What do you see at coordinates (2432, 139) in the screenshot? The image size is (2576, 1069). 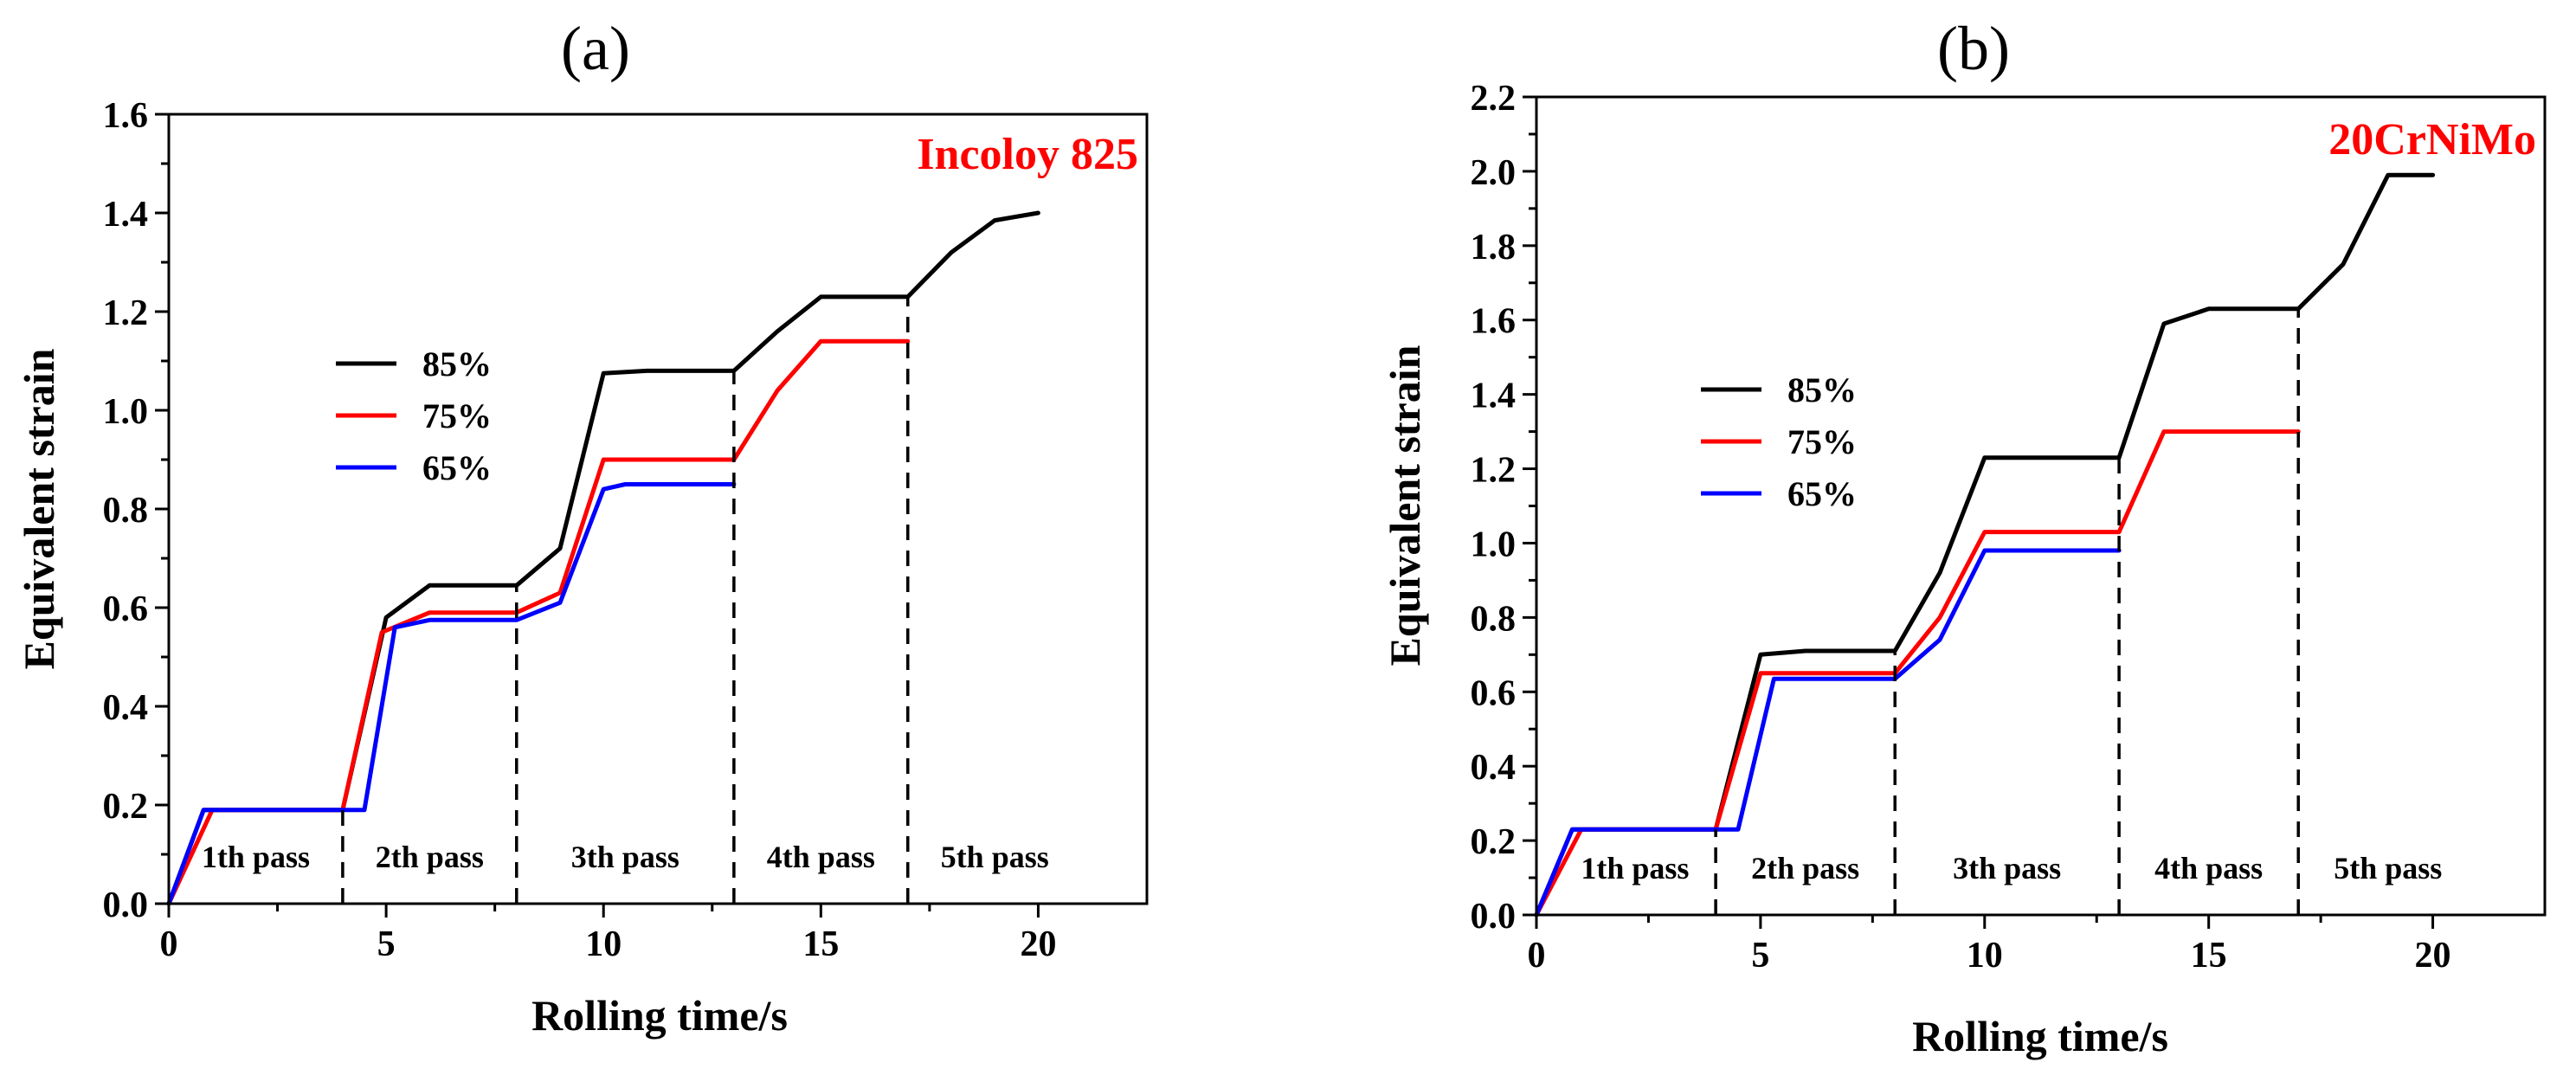 I see `material-annotation: 20CrNiMo` at bounding box center [2432, 139].